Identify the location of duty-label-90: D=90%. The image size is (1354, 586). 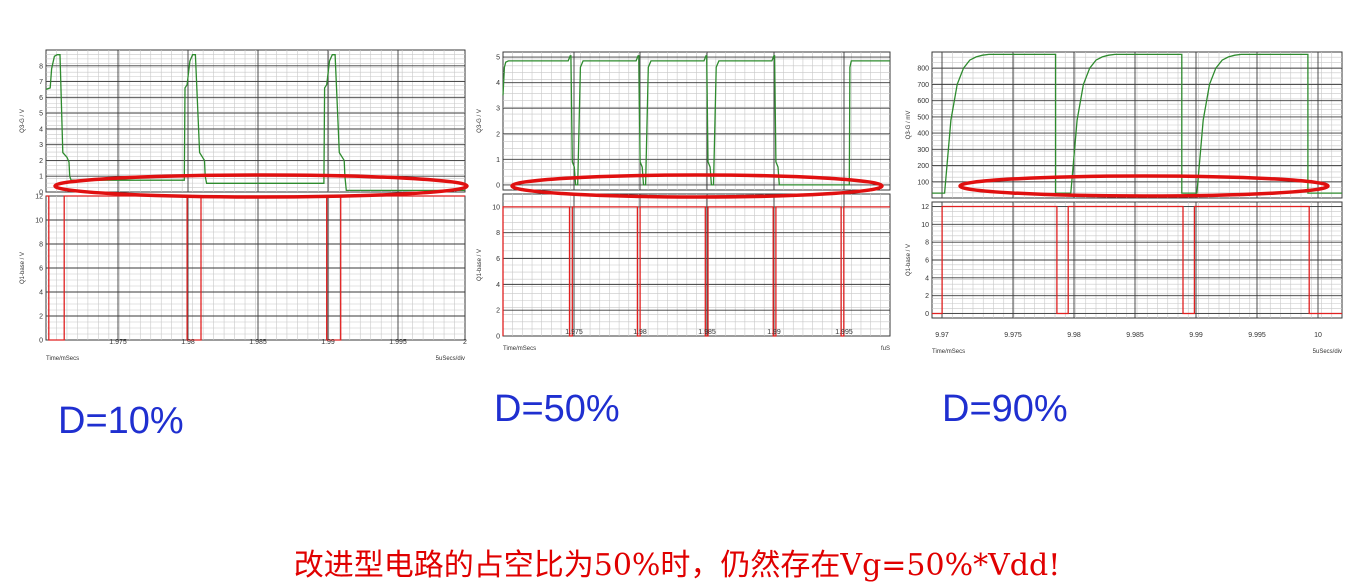
(1005, 409).